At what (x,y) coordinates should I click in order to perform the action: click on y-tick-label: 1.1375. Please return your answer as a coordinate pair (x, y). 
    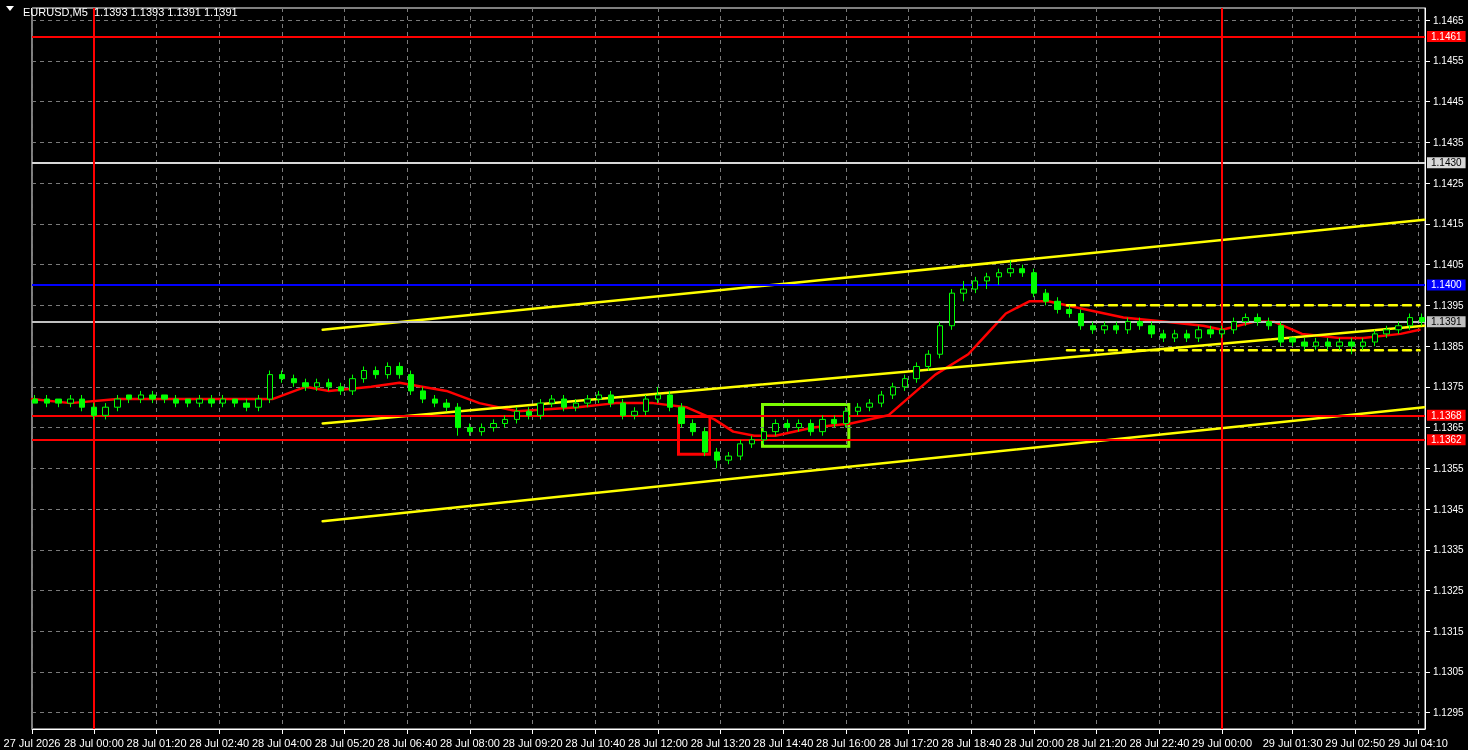
    Looking at the image, I should click on (1449, 387).